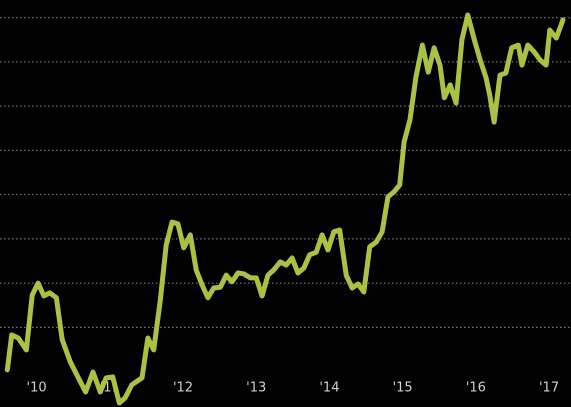  Describe the element at coordinates (329, 388) in the screenshot. I see `x-tick-label: '14` at that location.